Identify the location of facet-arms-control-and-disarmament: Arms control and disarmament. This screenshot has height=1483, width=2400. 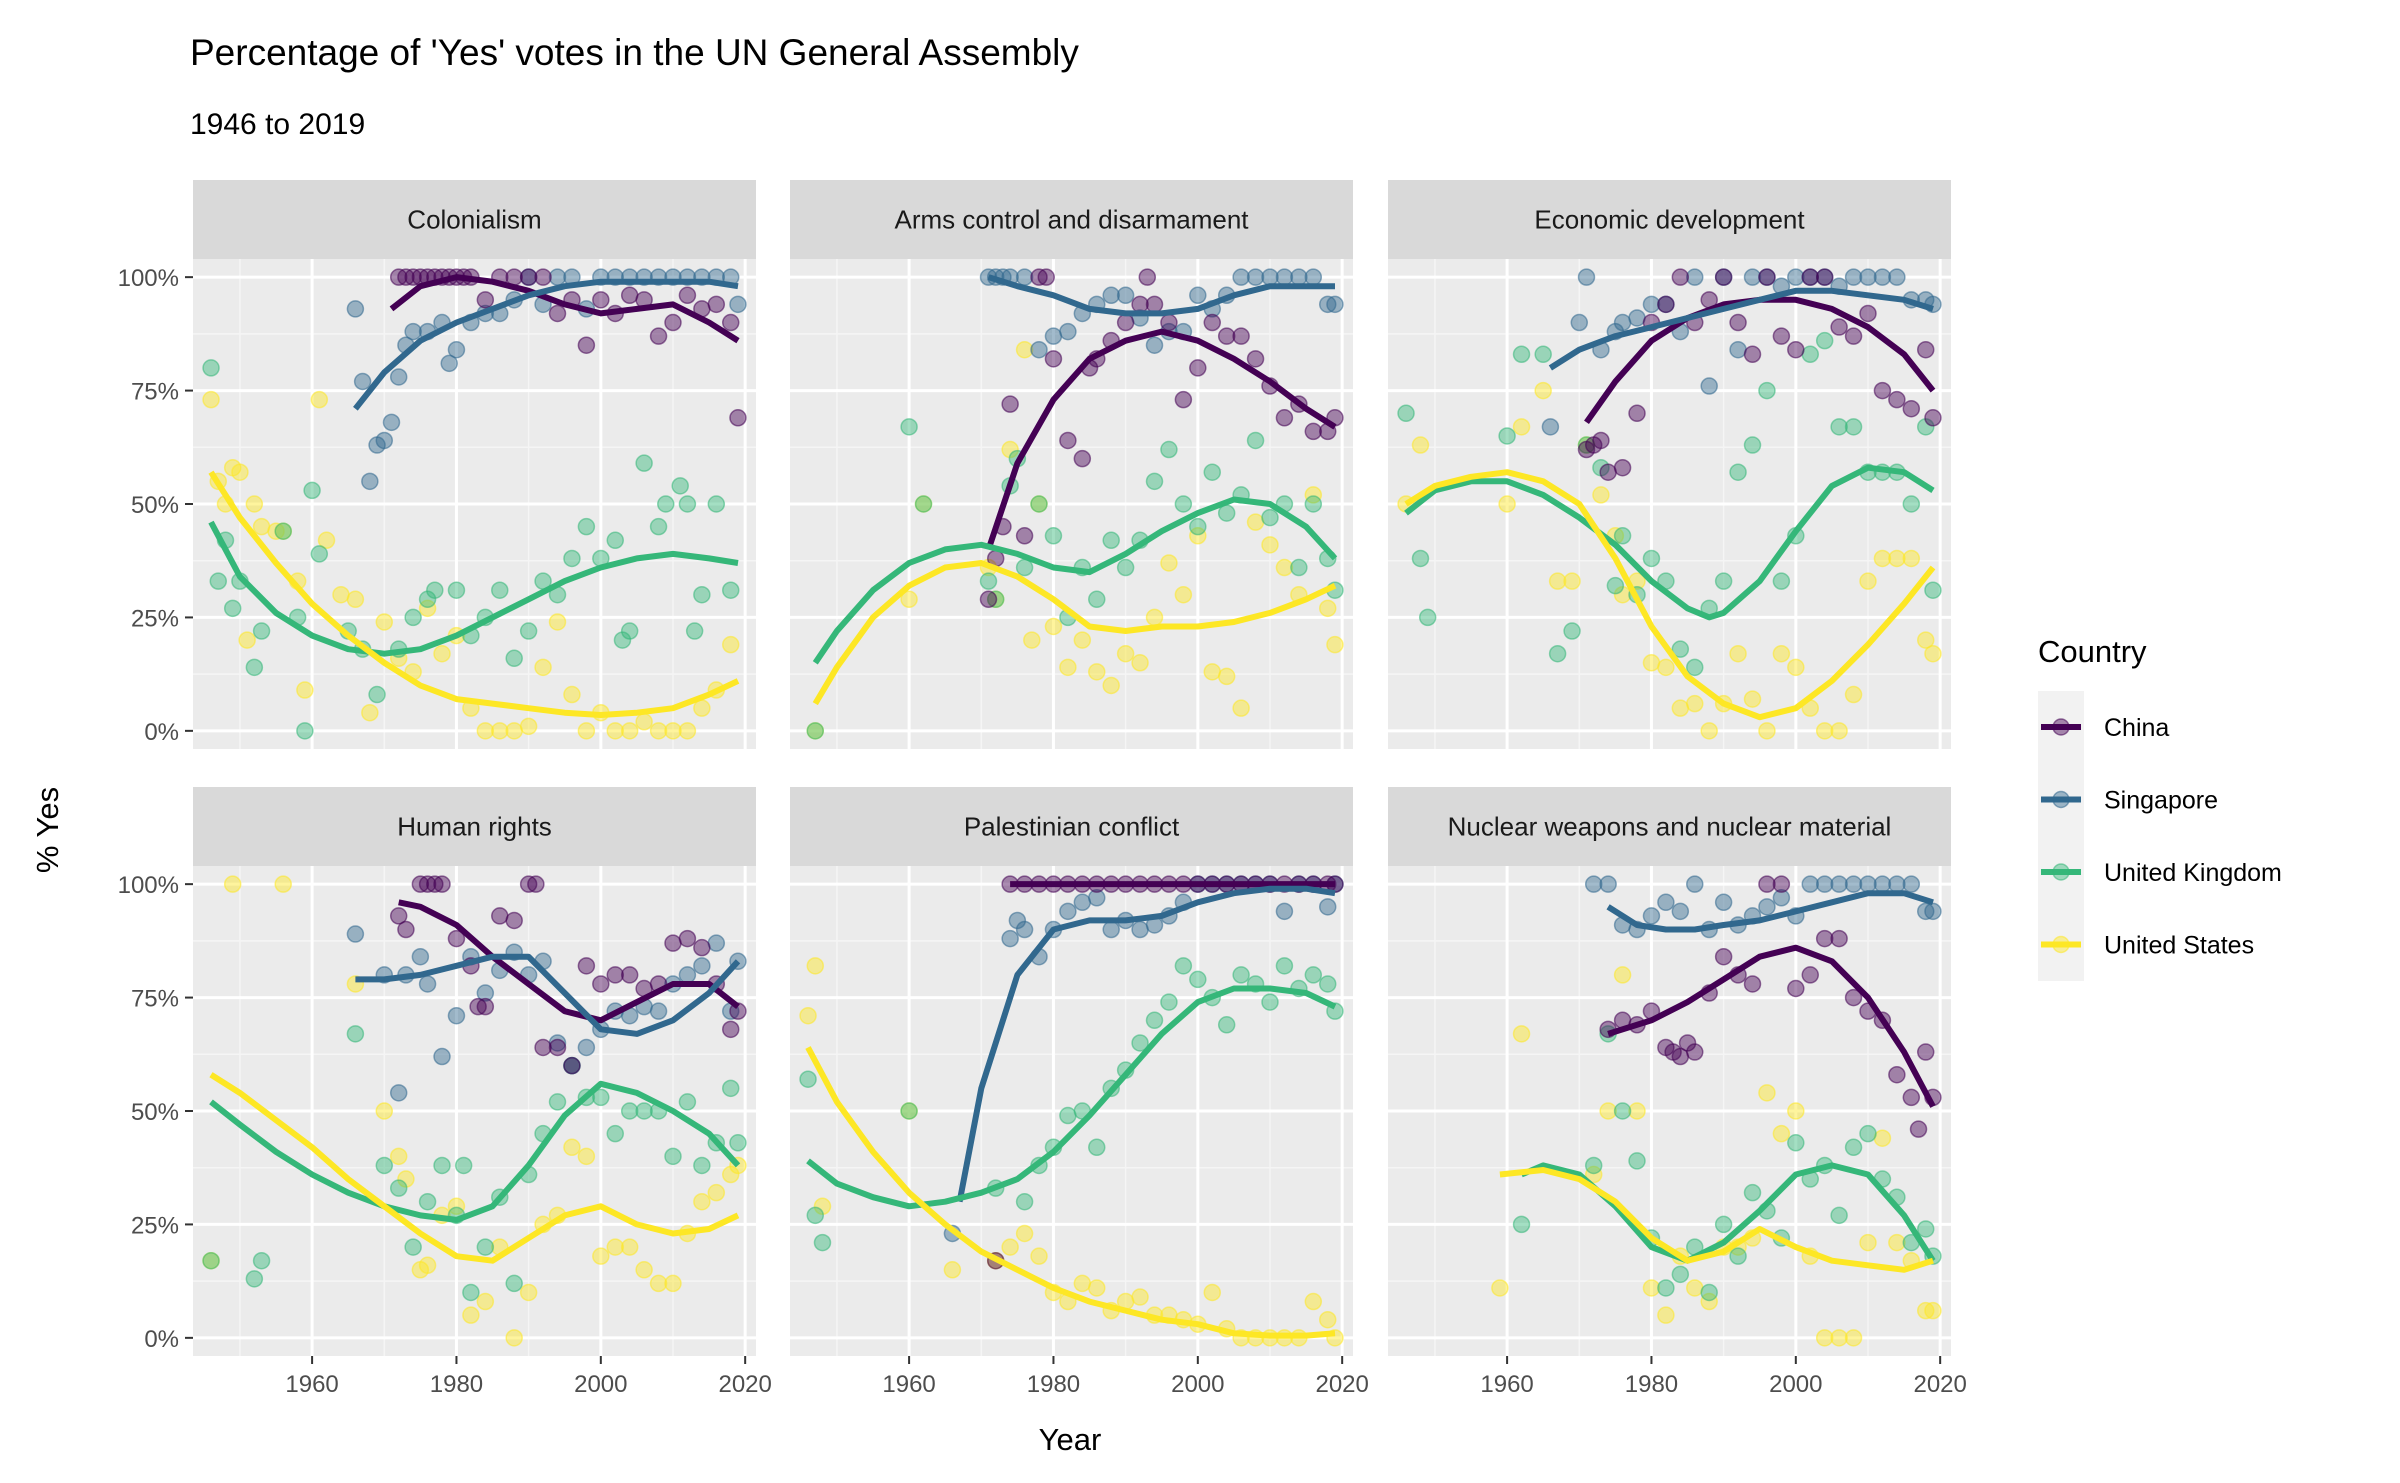
(1071, 464).